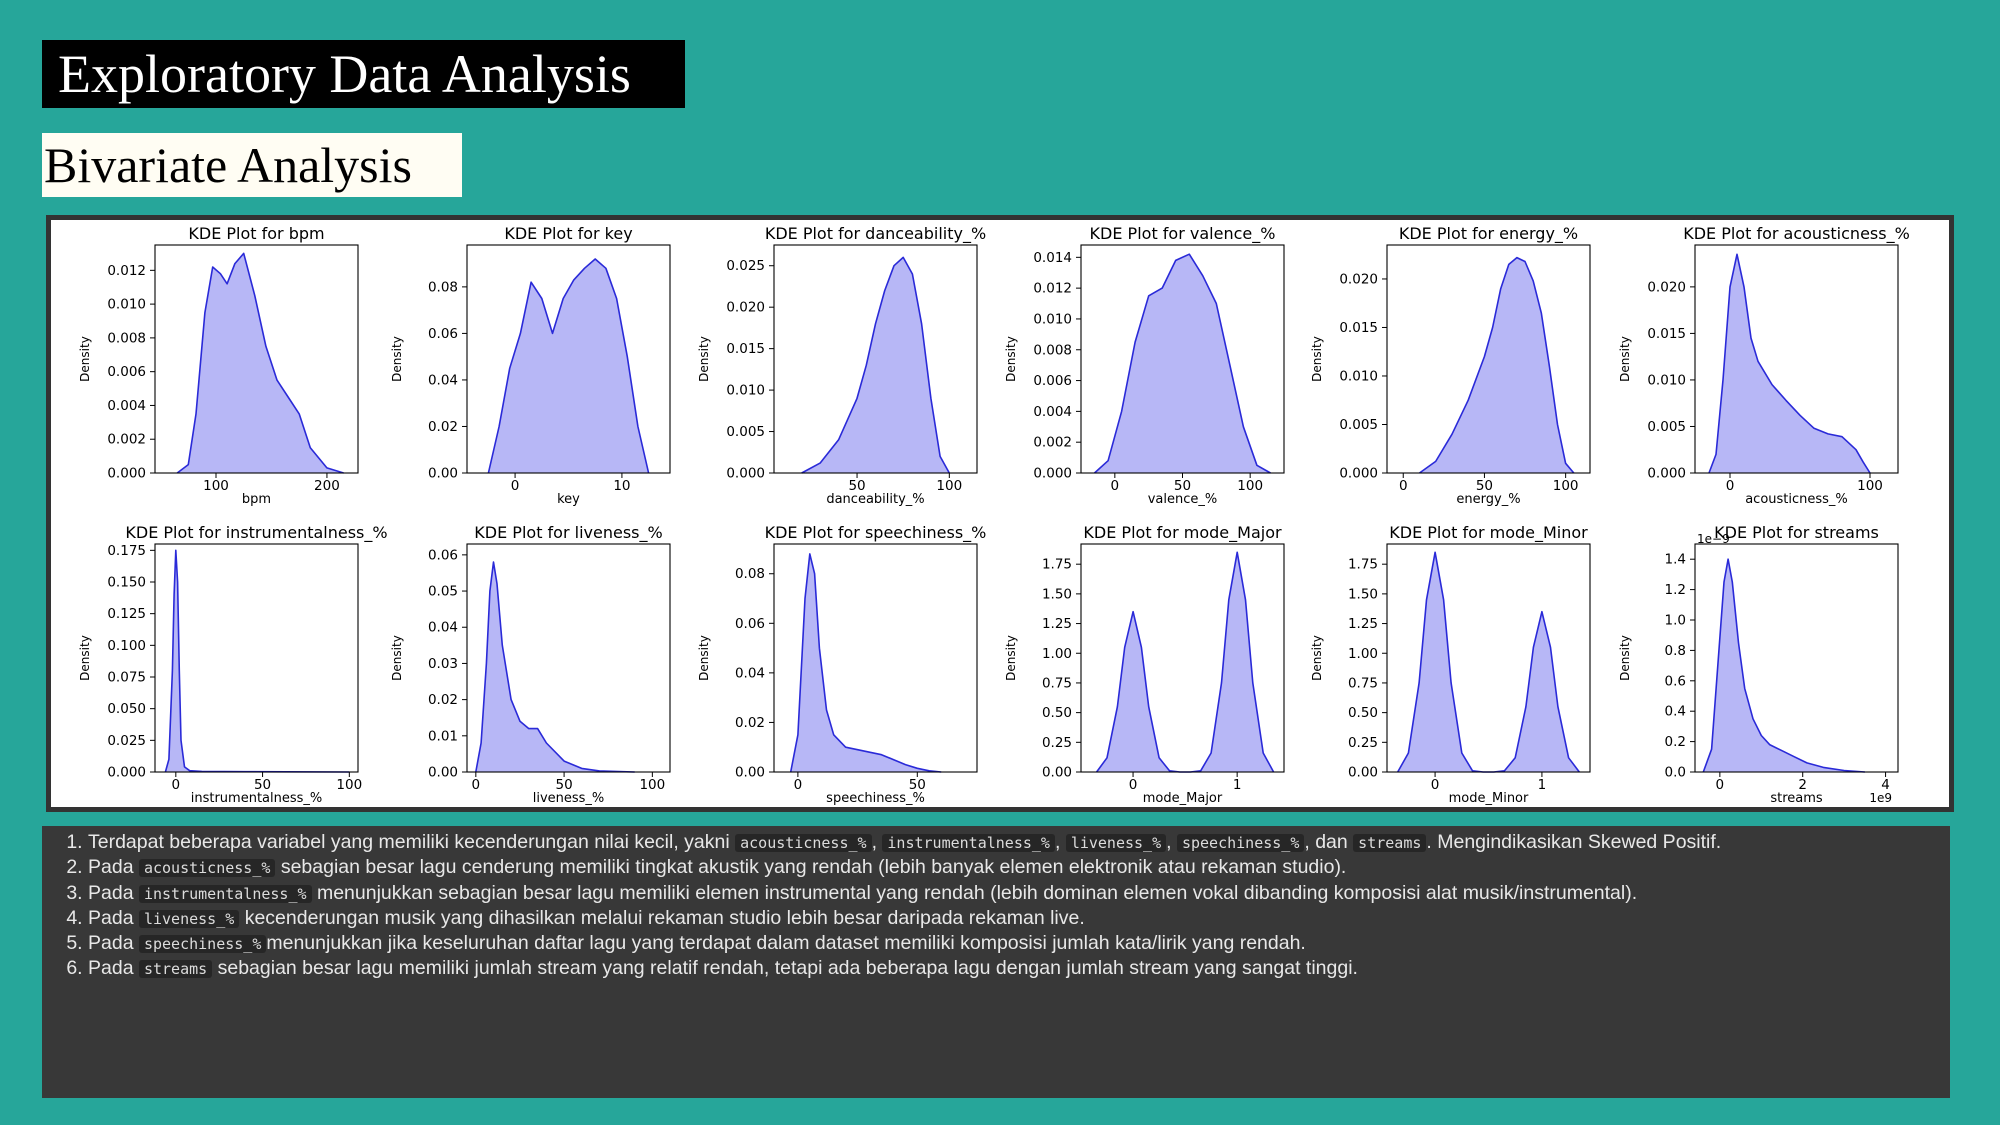  What do you see at coordinates (443, 664) in the screenshot?
I see `y-tick-label: 0.03` at bounding box center [443, 664].